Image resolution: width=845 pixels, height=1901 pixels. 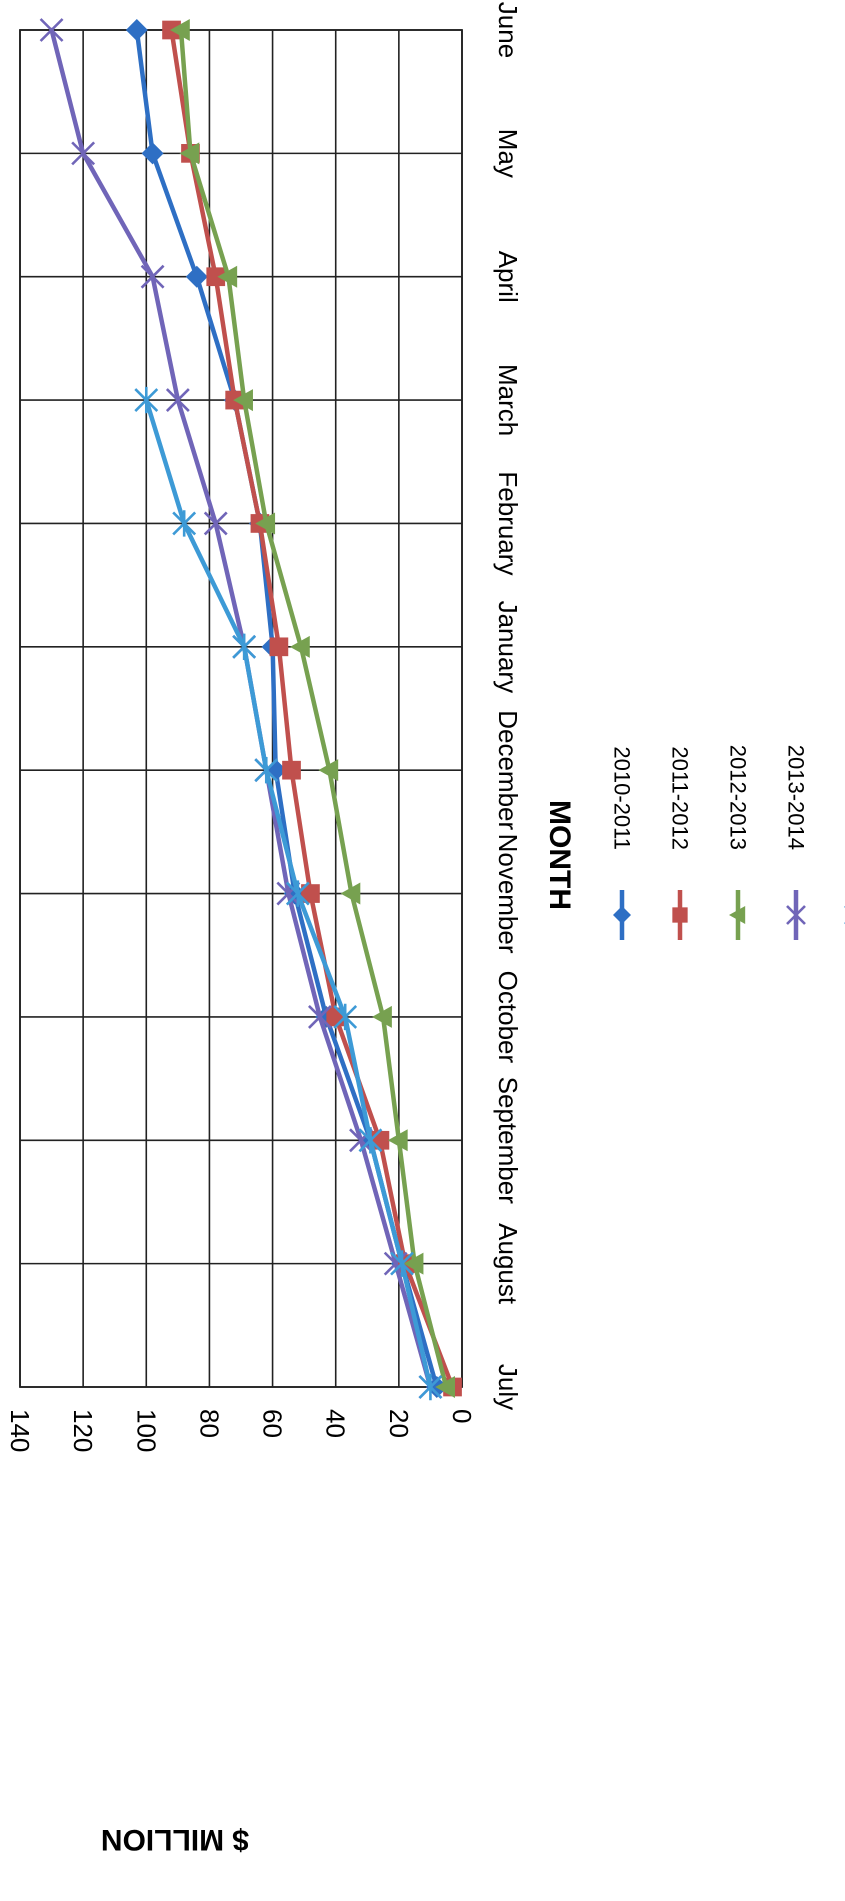 I want to click on y-tick-label: 20, so click(x=399, y=1423).